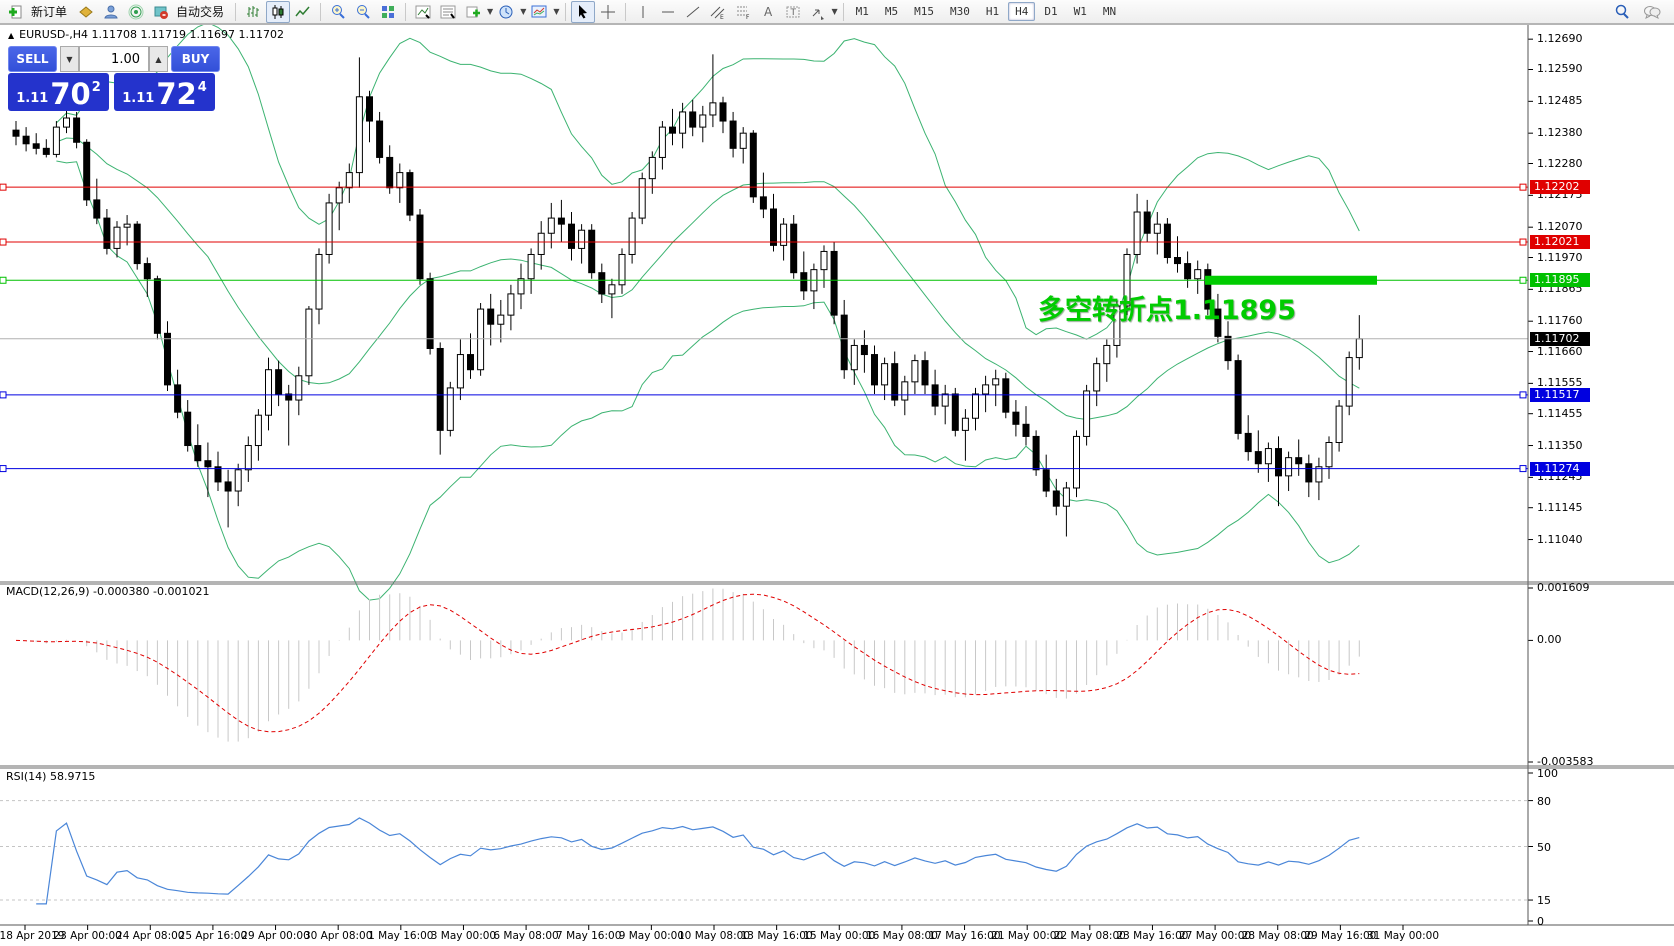 The image size is (1674, 946). What do you see at coordinates (539, 12) in the screenshot?
I see `template-icon` at bounding box center [539, 12].